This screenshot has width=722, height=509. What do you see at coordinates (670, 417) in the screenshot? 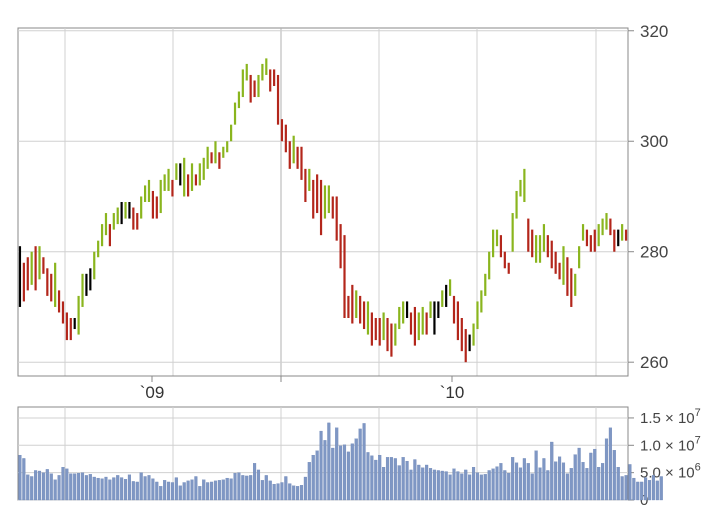
I see `volume-y-tick-label: 1.5 × 10⁷` at bounding box center [670, 417].